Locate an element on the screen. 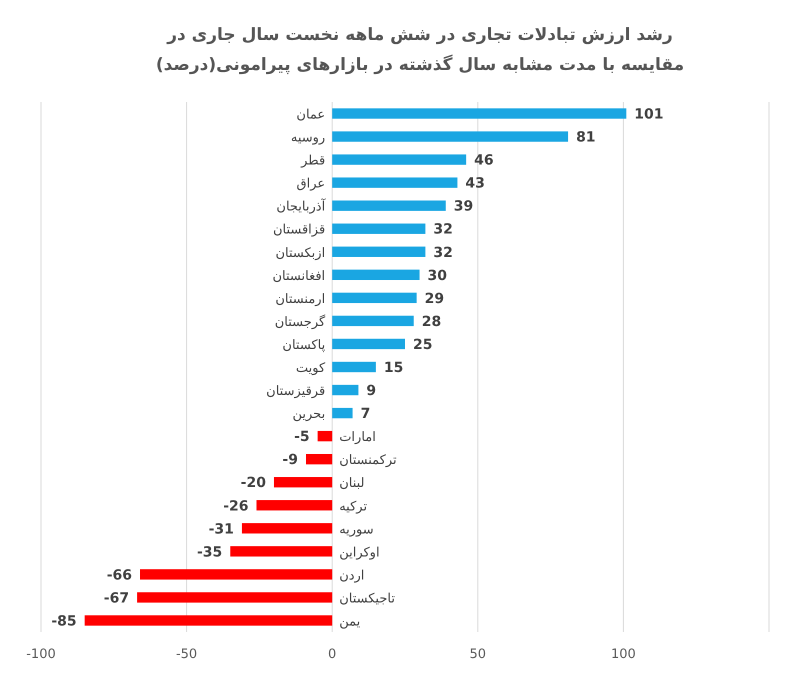 This screenshot has width=800, height=675. x-tick-label: 100 is located at coordinates (623, 654).